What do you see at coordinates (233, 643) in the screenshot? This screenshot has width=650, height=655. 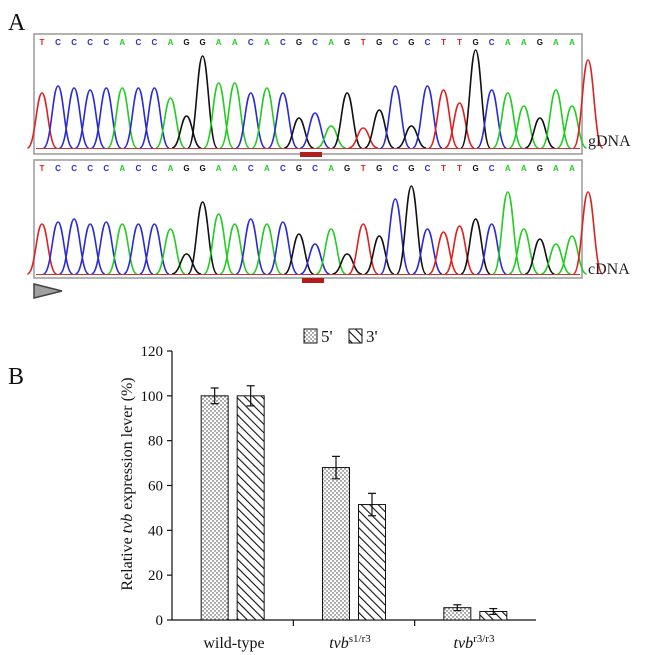 I see `category-label-wild-type: wild-type` at bounding box center [233, 643].